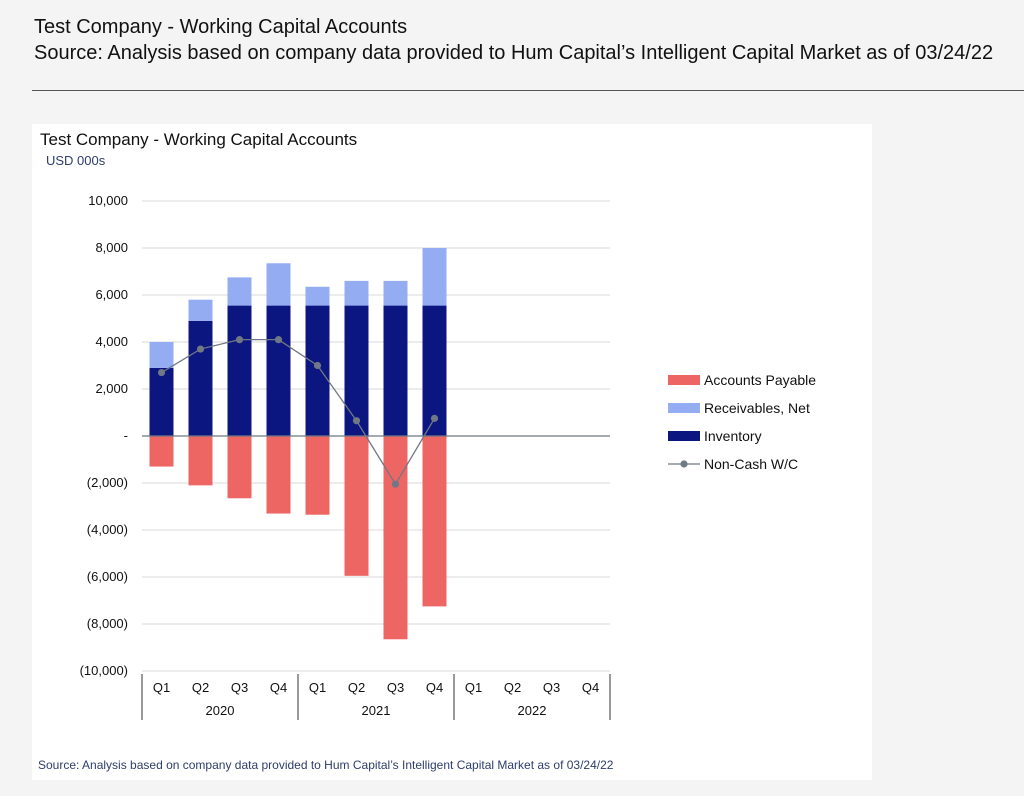 Image resolution: width=1024 pixels, height=796 pixels. Describe the element at coordinates (111, 341) in the screenshot. I see `y-tick-label: 4,000` at that location.